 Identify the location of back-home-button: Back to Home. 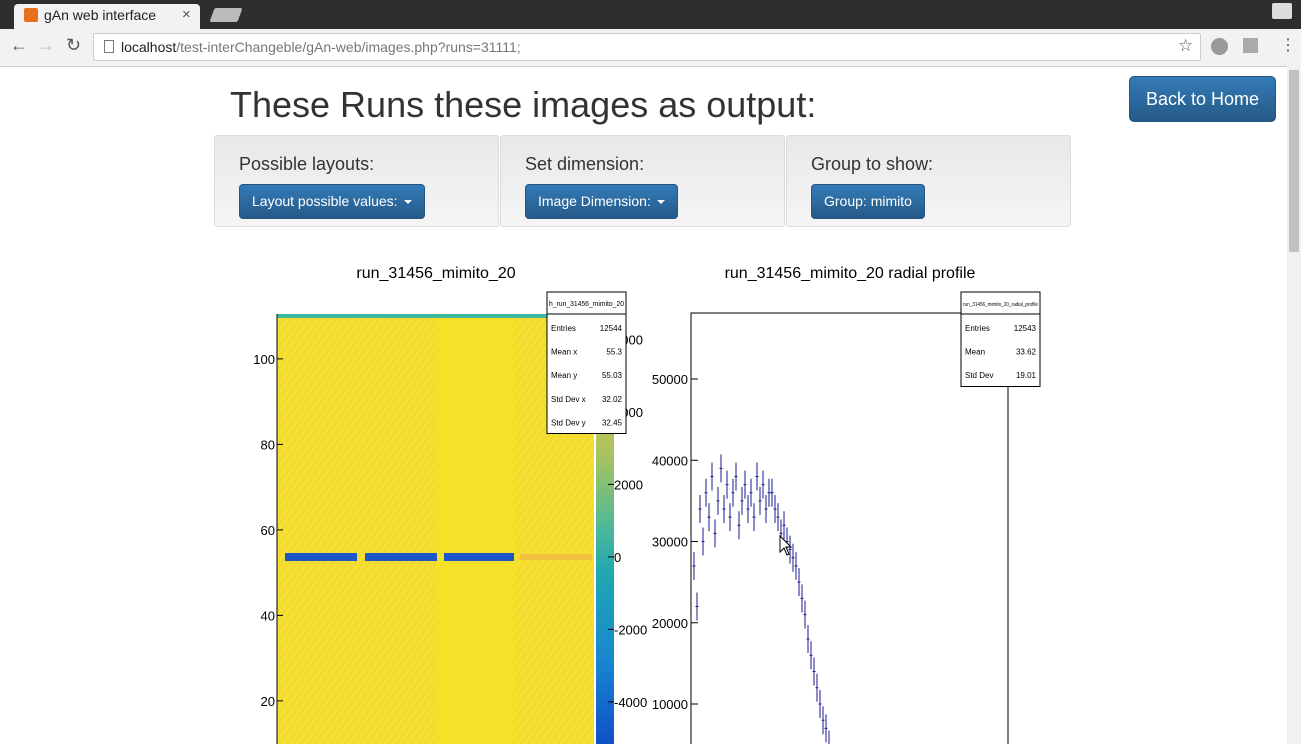
(1202, 99).